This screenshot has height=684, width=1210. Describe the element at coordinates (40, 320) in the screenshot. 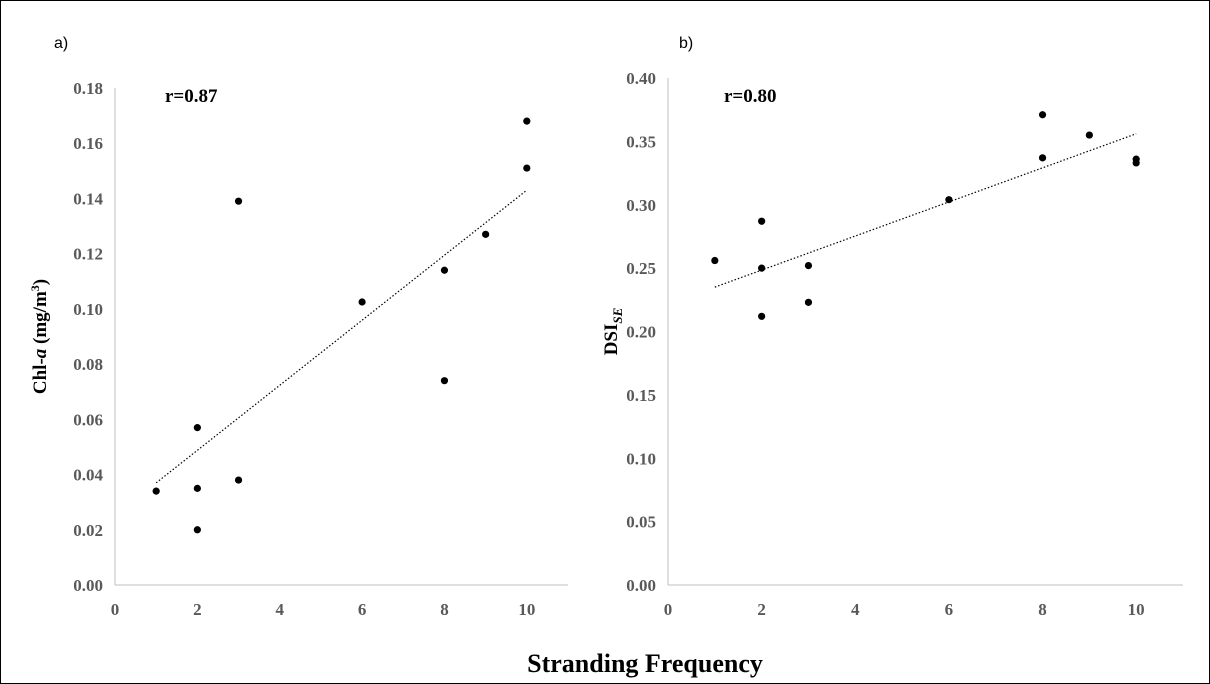

I see `y-axis-label-unit: (mg/m` at that location.